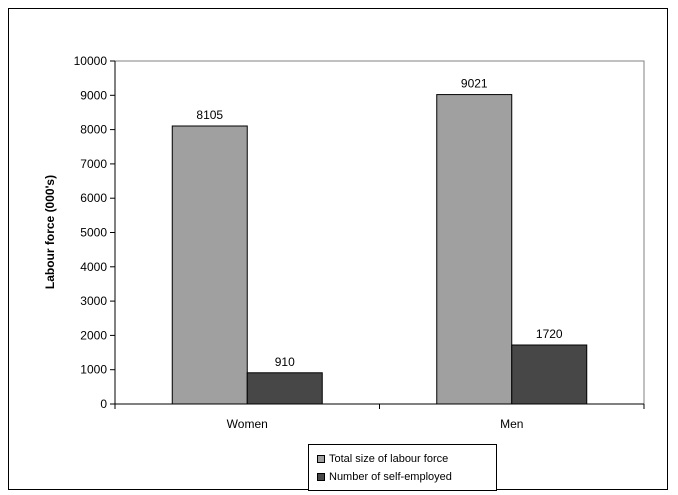 The width and height of the screenshot is (678, 495). Describe the element at coordinates (474, 84) in the screenshot. I see `data-label: 9021` at that location.